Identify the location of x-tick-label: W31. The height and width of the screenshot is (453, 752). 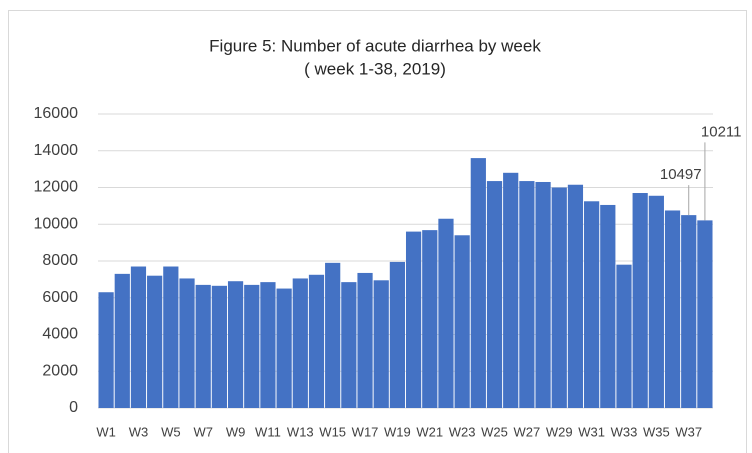
(591, 431).